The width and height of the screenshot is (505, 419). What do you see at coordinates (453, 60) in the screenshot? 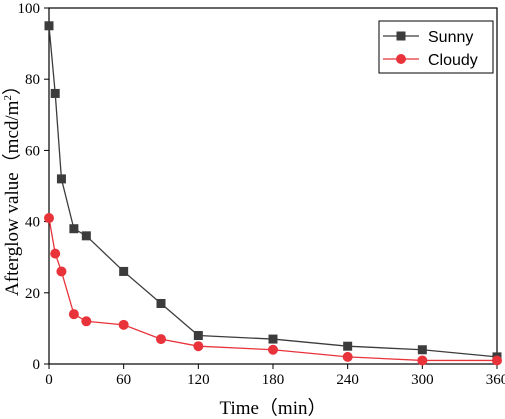
I see `legend-label: Cloudy` at bounding box center [453, 60].